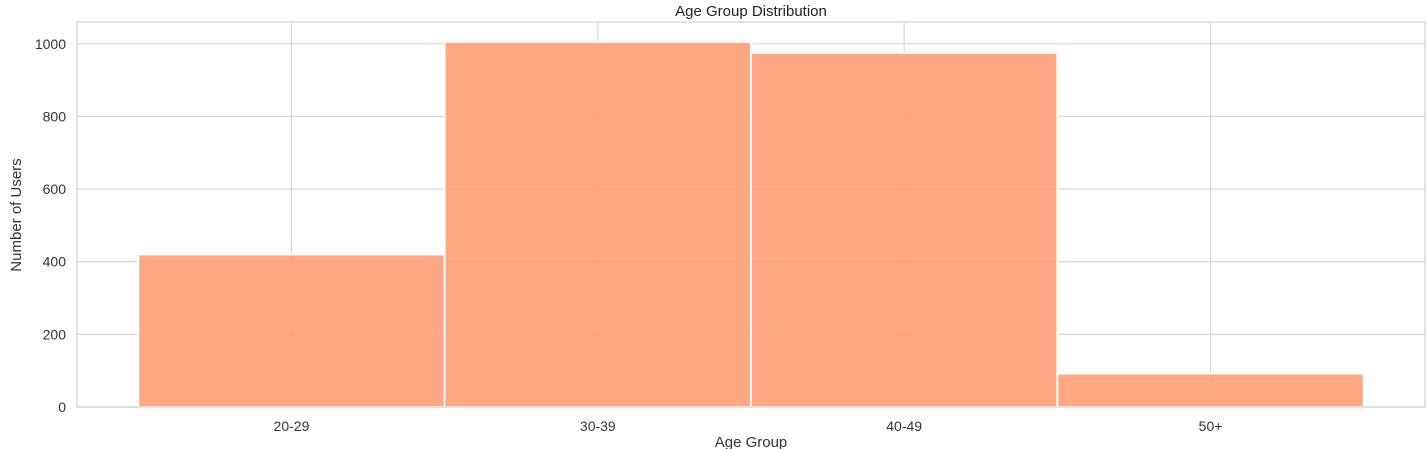 The height and width of the screenshot is (449, 1427). I want to click on x-tick-label: 20-29, so click(292, 426).